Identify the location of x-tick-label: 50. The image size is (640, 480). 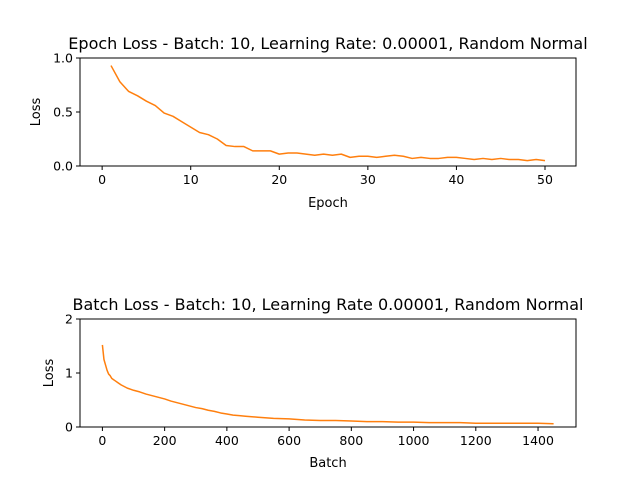
(545, 179).